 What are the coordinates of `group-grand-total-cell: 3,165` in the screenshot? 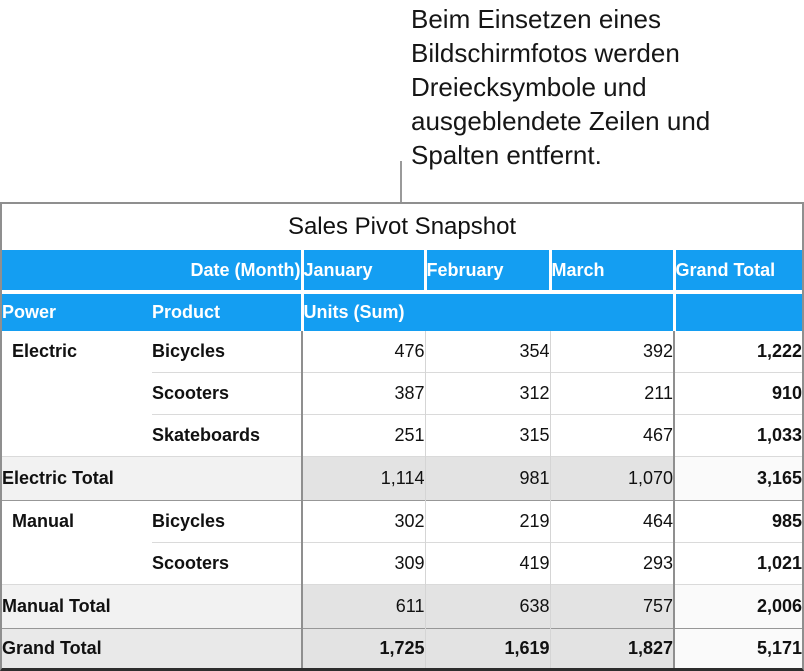 It's located at (738, 478).